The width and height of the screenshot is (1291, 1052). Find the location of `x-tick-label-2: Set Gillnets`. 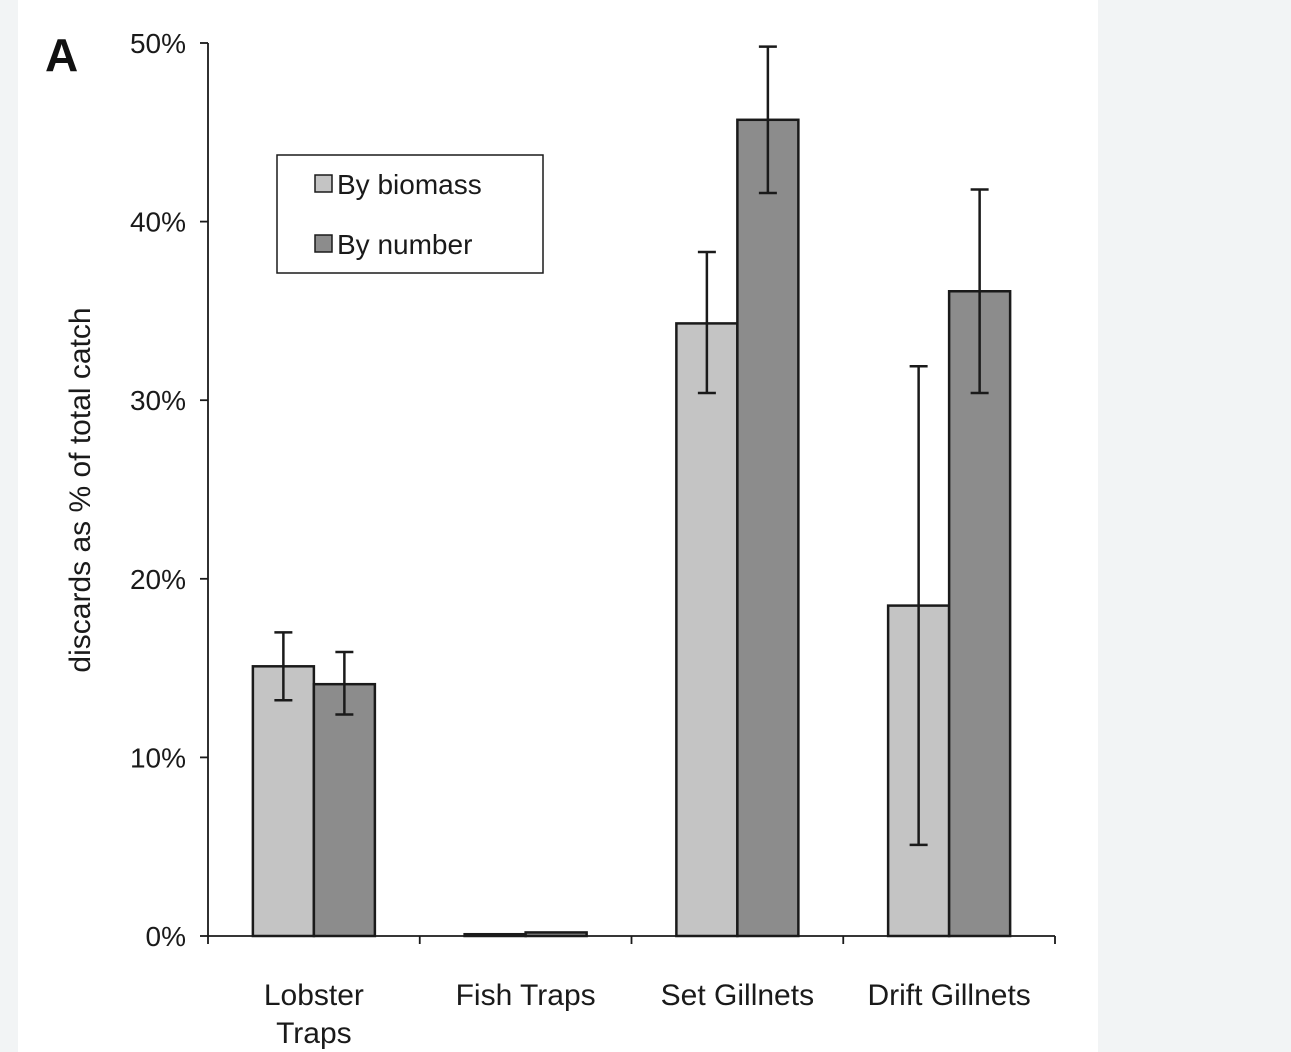

x-tick-label-2: Set Gillnets is located at coordinates (737, 995).